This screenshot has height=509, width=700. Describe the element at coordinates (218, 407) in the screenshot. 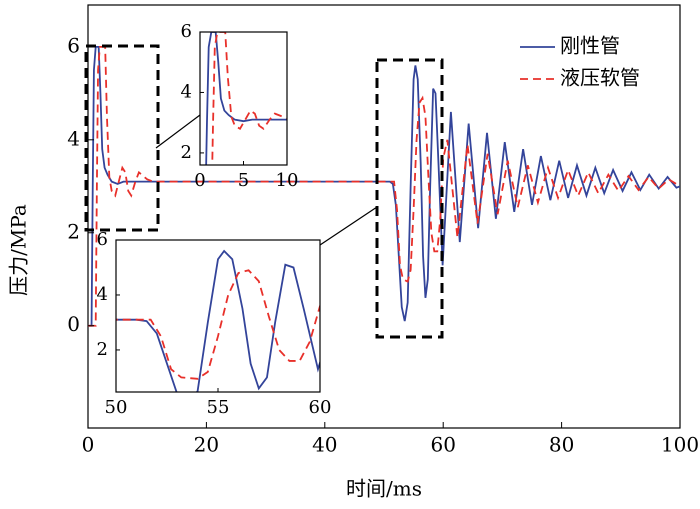

I see `x-tick-label: 55` at that location.